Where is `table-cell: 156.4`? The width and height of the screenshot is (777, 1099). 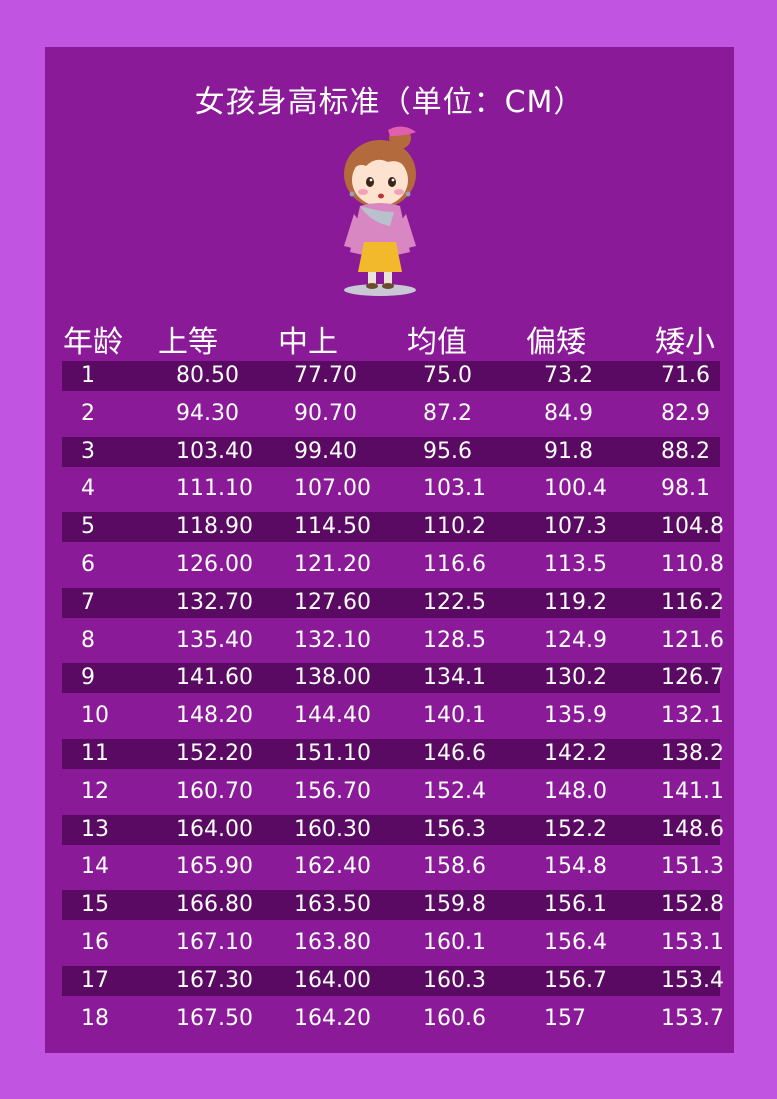
table-cell: 156.4 is located at coordinates (575, 942).